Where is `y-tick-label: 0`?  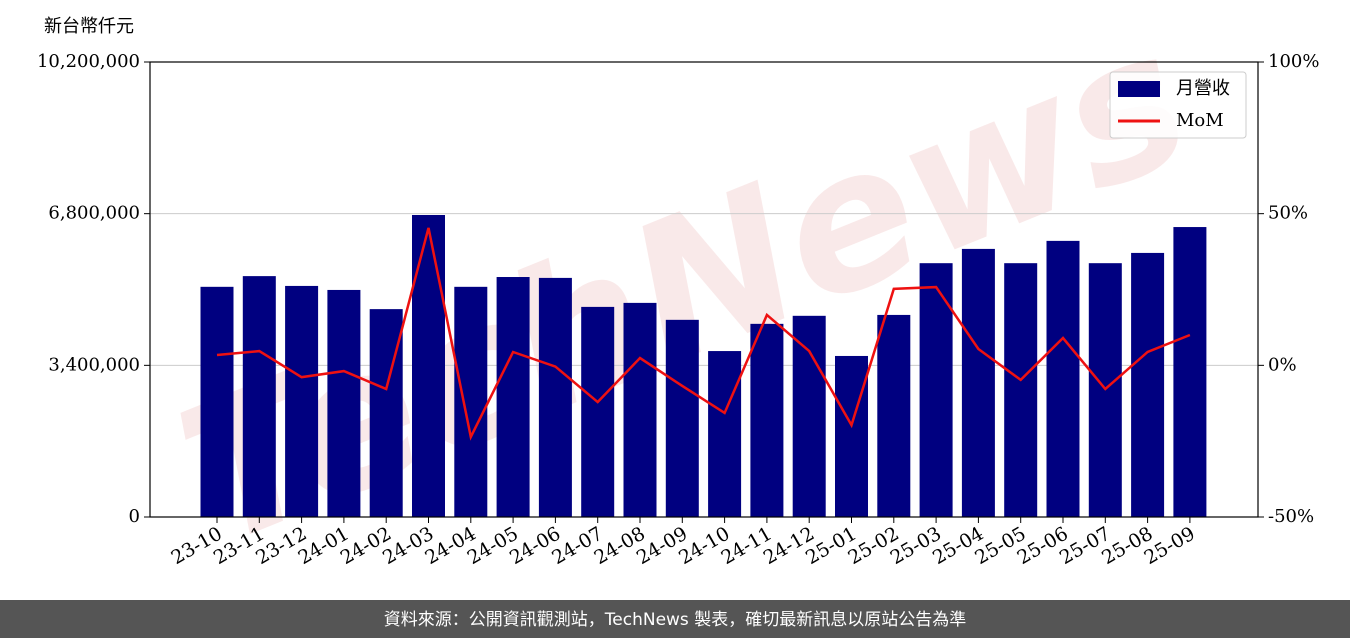 y-tick-label: 0 is located at coordinates (134, 516).